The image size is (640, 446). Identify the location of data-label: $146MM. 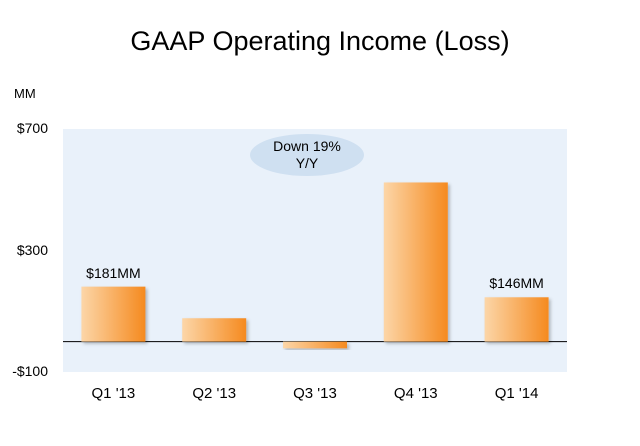
(516, 283).